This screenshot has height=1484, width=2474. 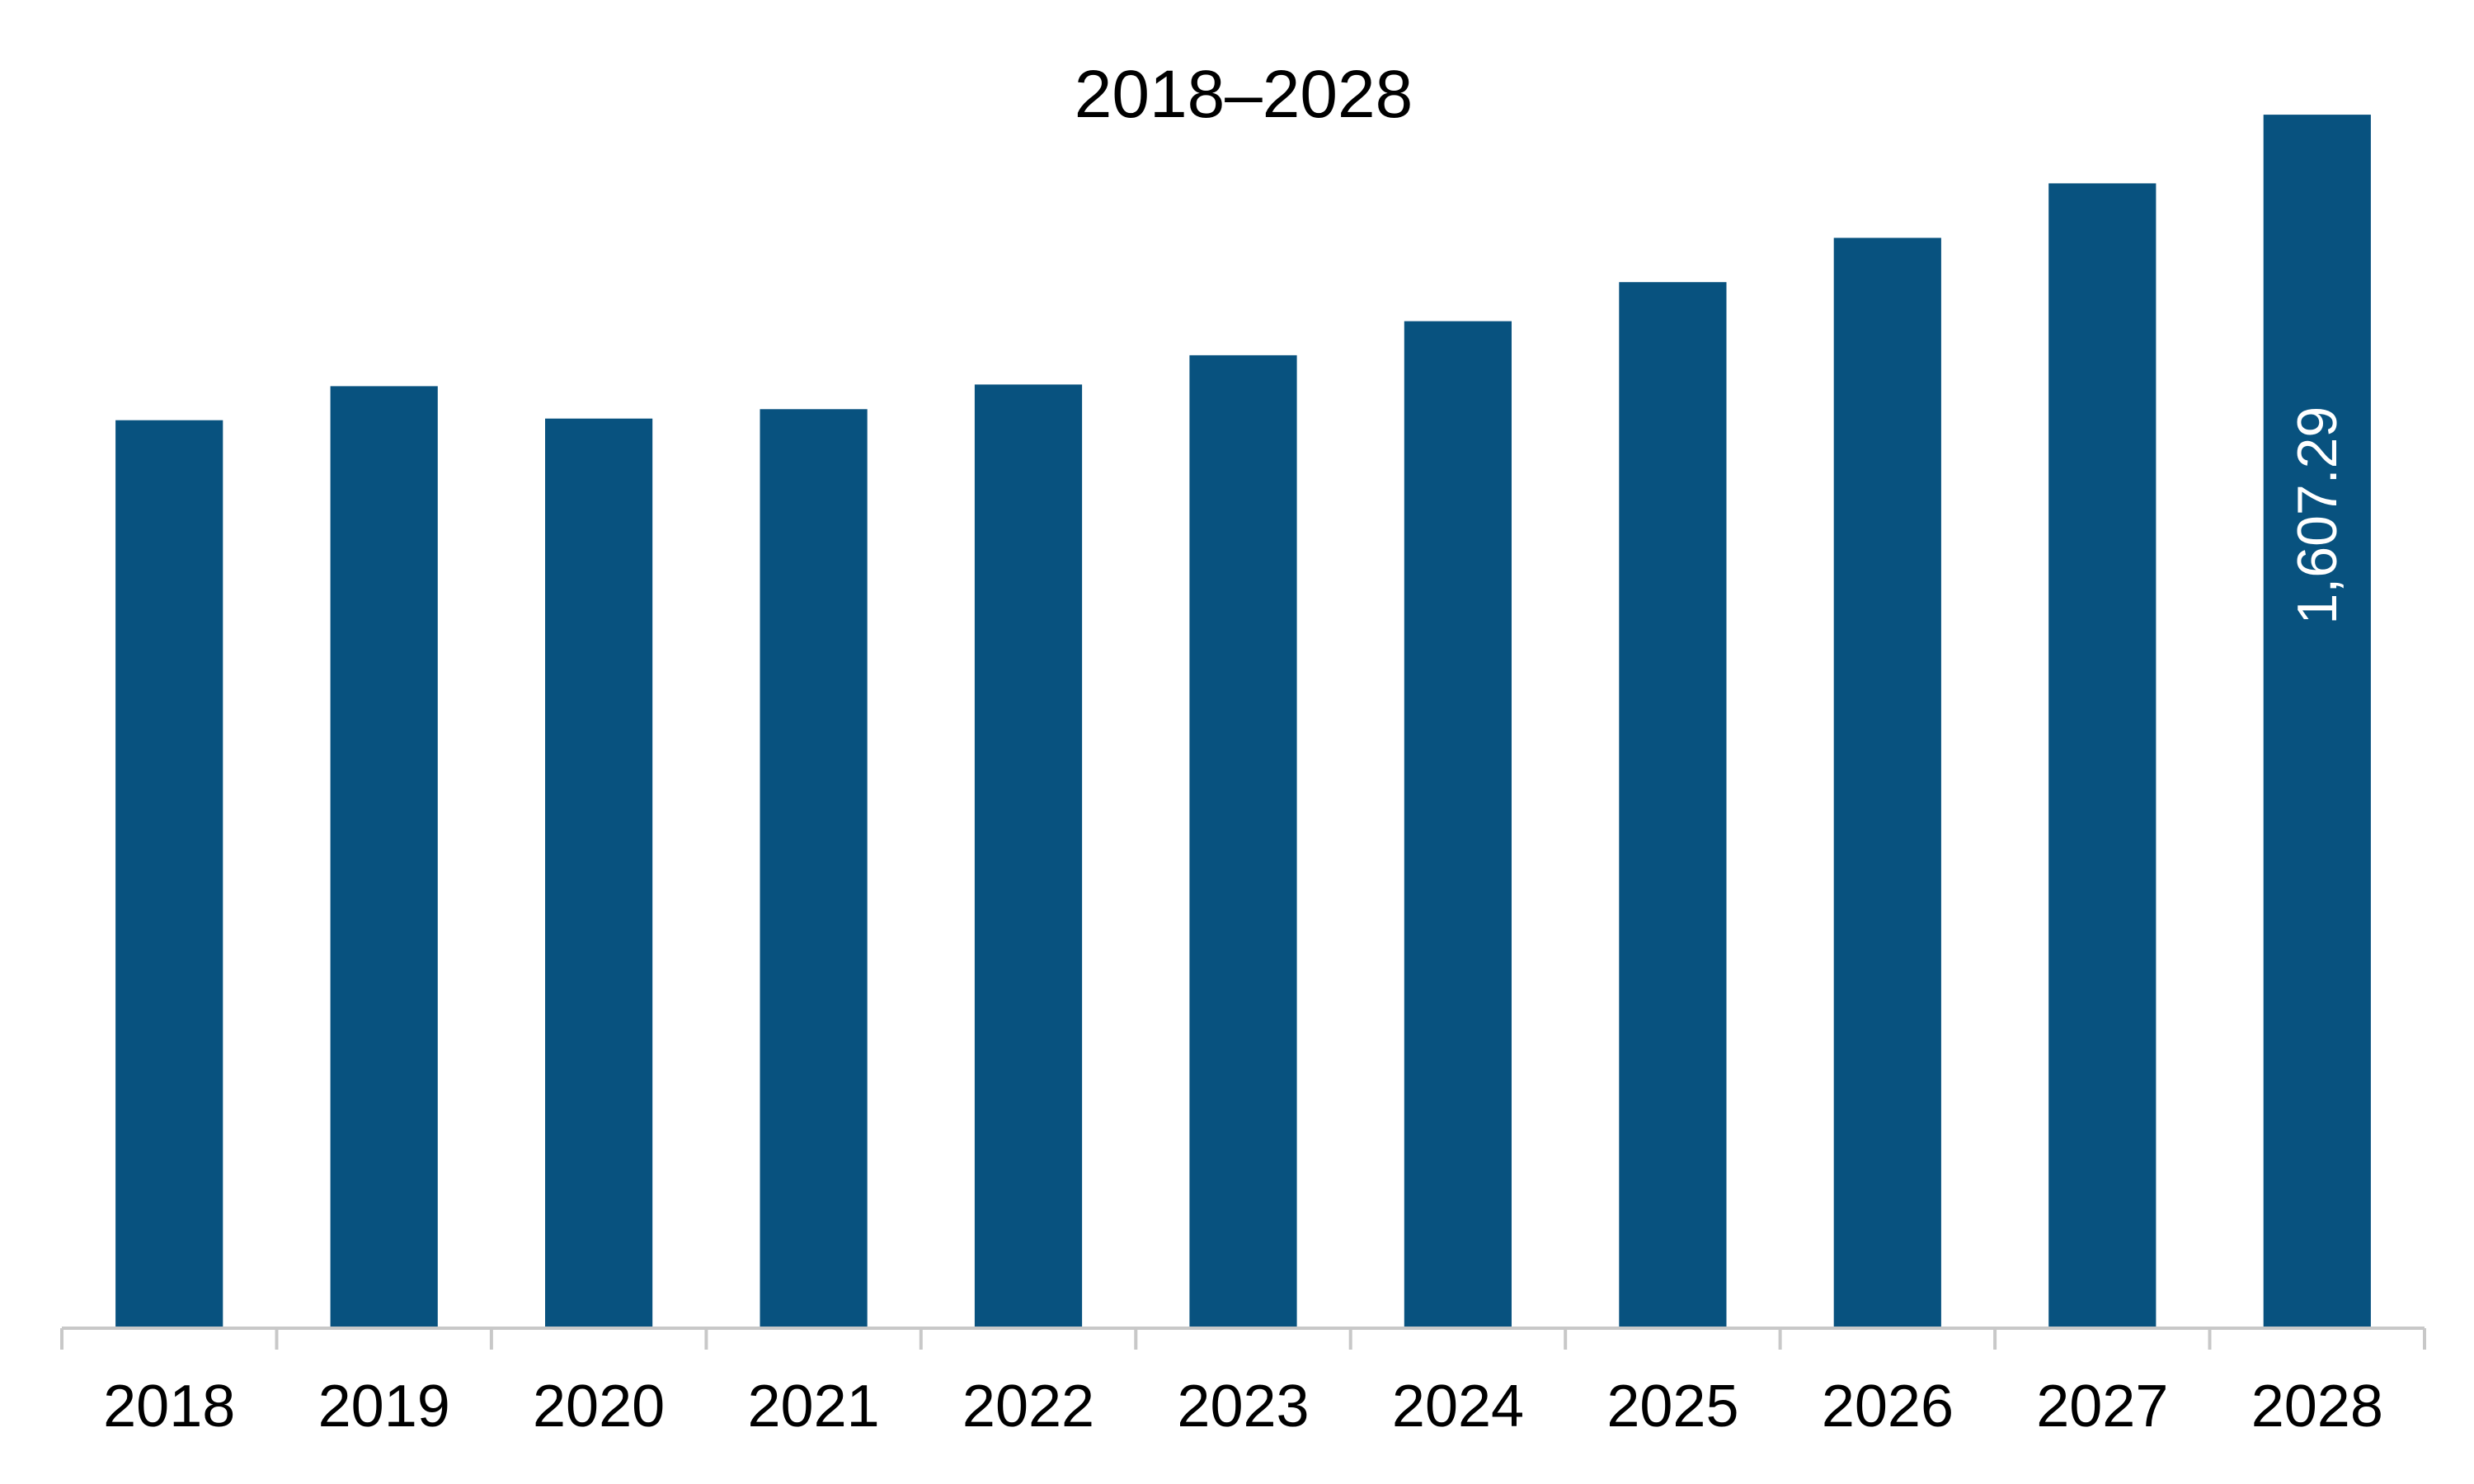 What do you see at coordinates (1888, 1406) in the screenshot?
I see `x-tick-label-2026: 2026` at bounding box center [1888, 1406].